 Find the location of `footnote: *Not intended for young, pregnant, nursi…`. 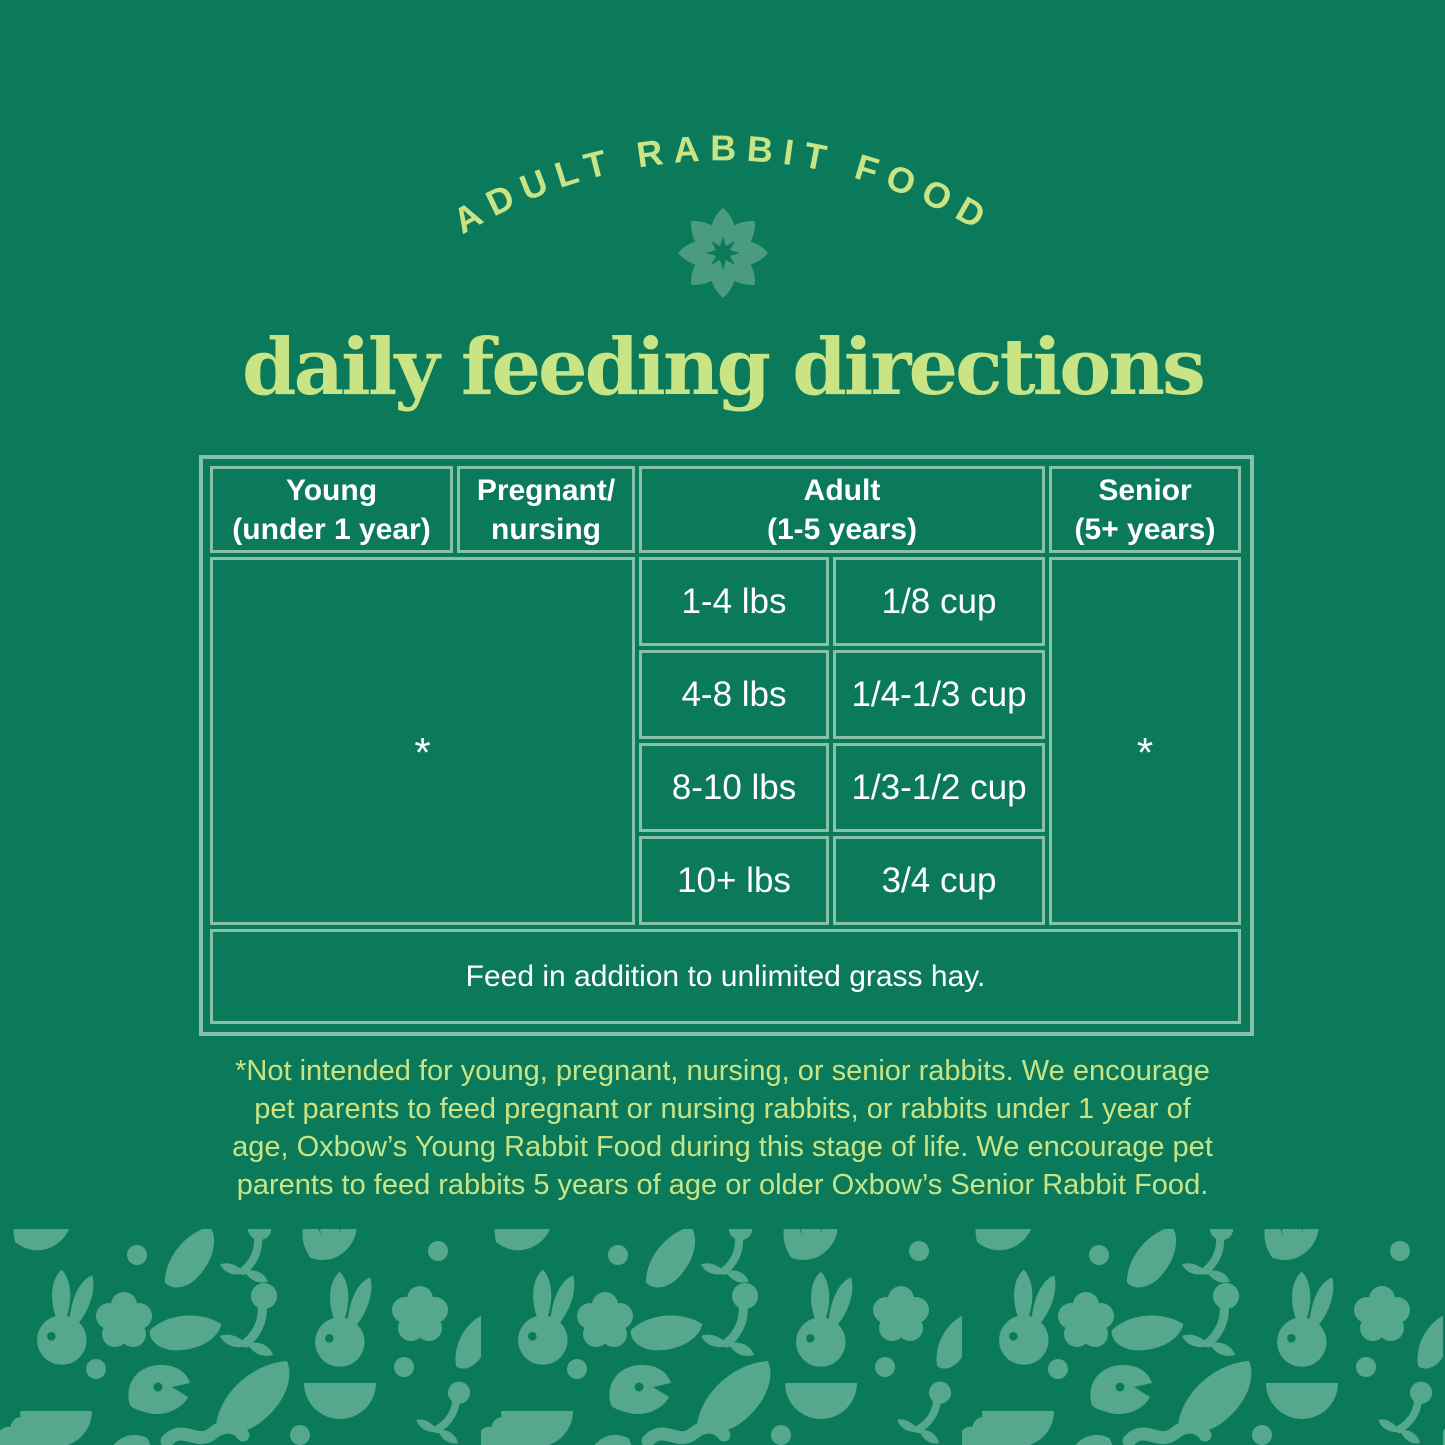

footnote: *Not intended for young, pregnant, nursi… is located at coordinates (722, 1128).